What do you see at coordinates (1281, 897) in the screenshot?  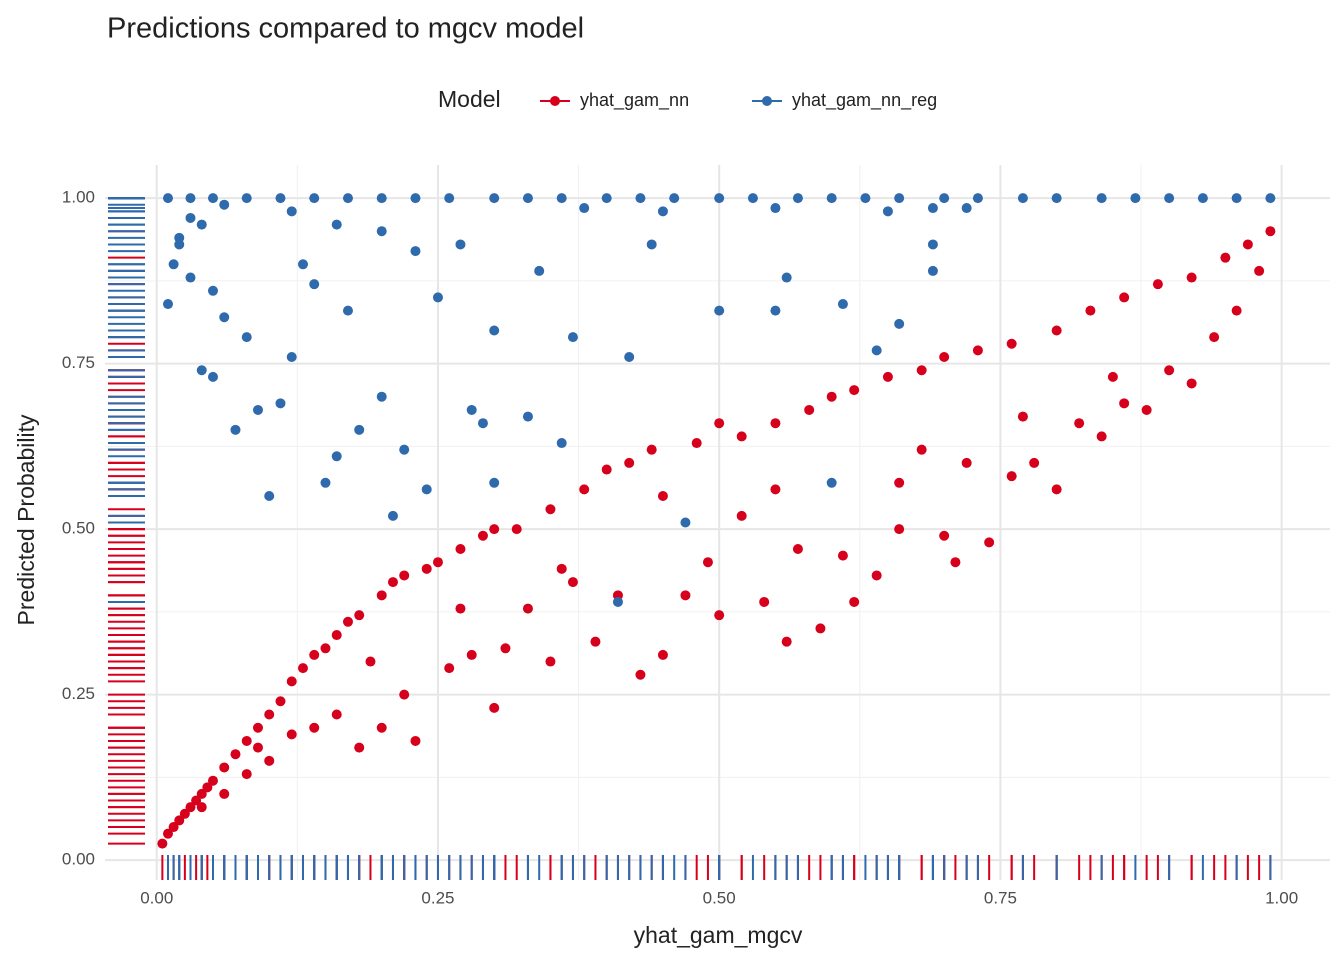 I see `x-tick-label: 1.00` at bounding box center [1281, 897].